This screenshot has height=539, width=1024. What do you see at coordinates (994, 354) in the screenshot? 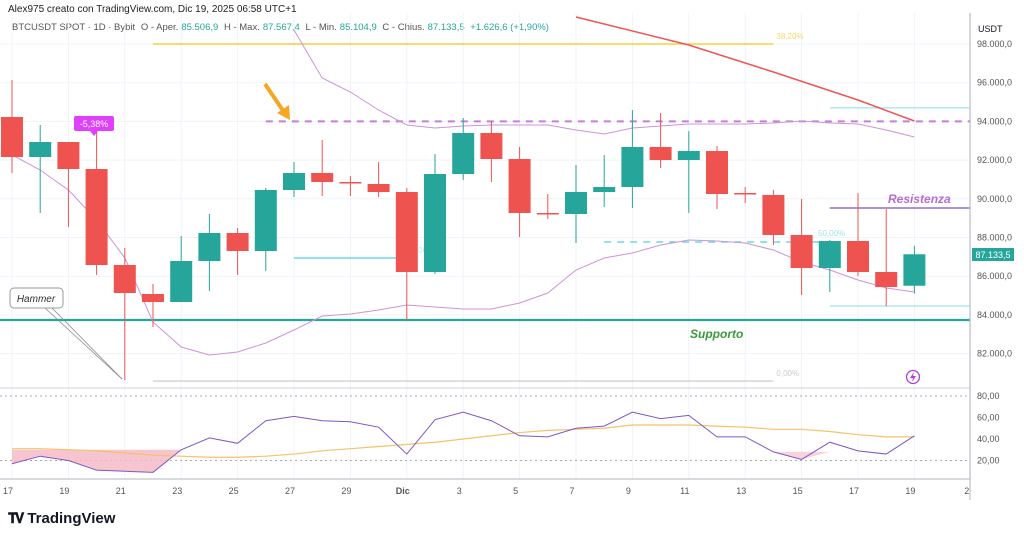
I see `price-tick-label: 82.000,0` at bounding box center [994, 354].